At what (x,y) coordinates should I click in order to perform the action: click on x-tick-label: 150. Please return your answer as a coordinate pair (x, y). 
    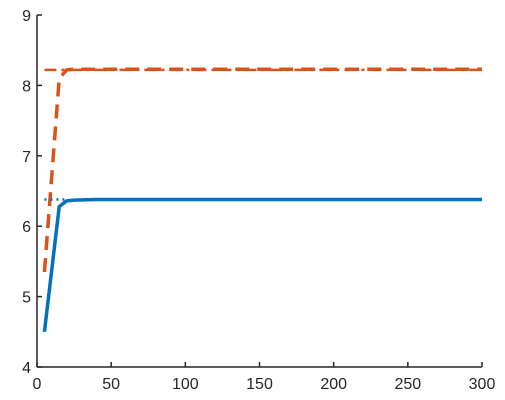
    Looking at the image, I should click on (259, 384).